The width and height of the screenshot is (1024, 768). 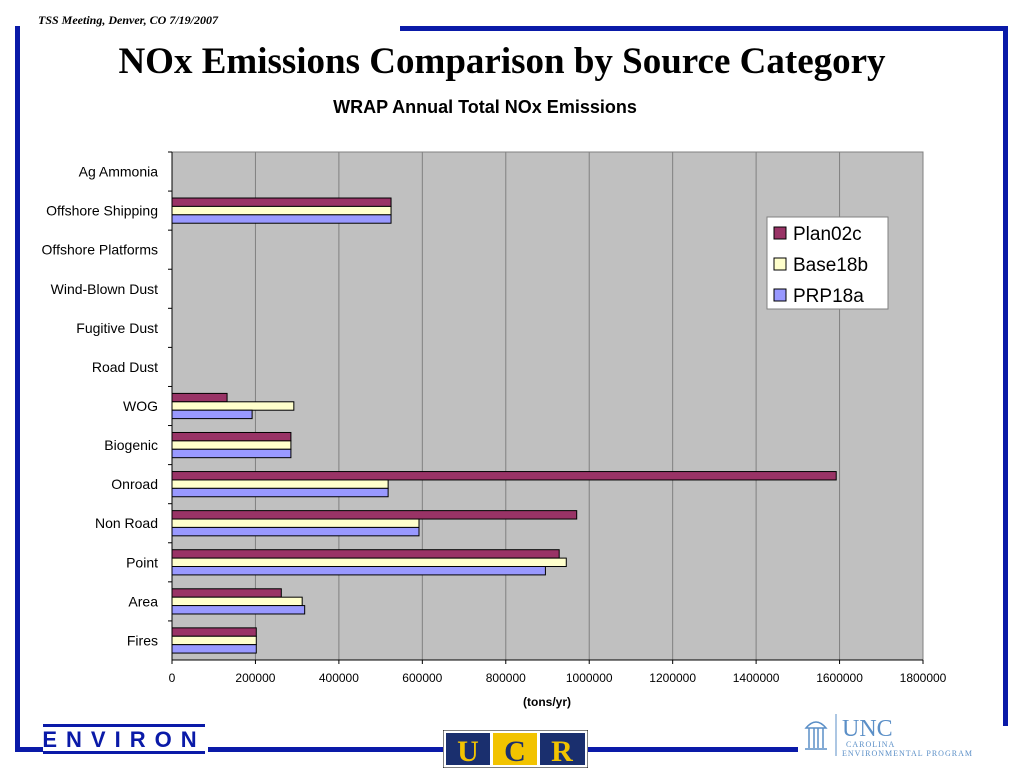 I want to click on y-category-label: Offshore Shipping, so click(x=102, y=211).